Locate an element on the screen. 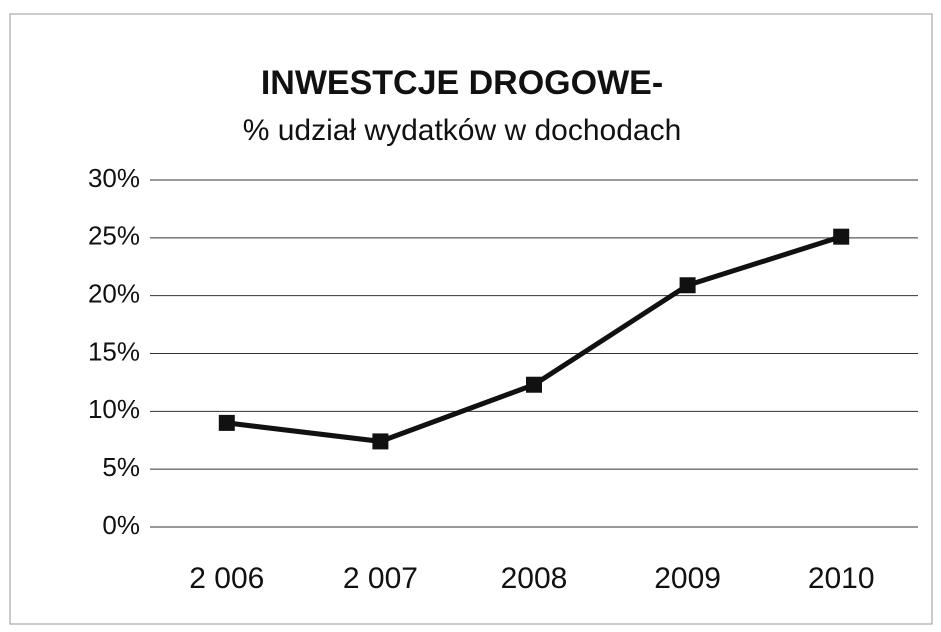 The width and height of the screenshot is (941, 632). chart-subtitle: % udział wydatków w dochodach is located at coordinates (462, 130).